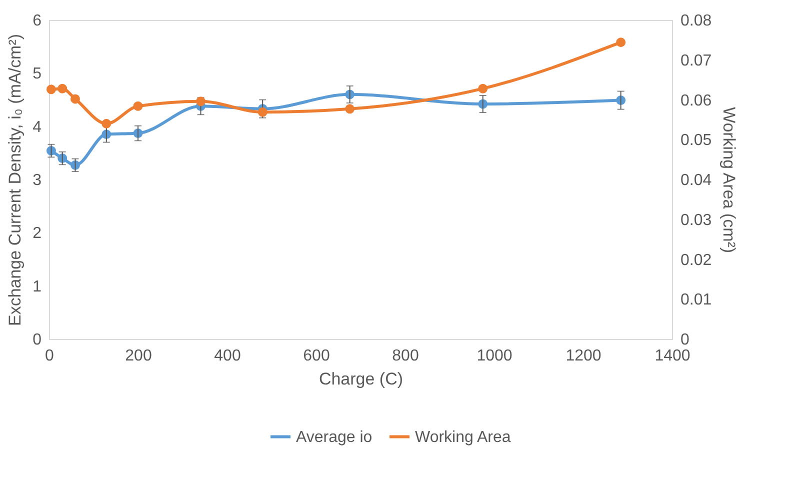  What do you see at coordinates (37, 287) in the screenshot?
I see `y-tick-label: 1` at bounding box center [37, 287].